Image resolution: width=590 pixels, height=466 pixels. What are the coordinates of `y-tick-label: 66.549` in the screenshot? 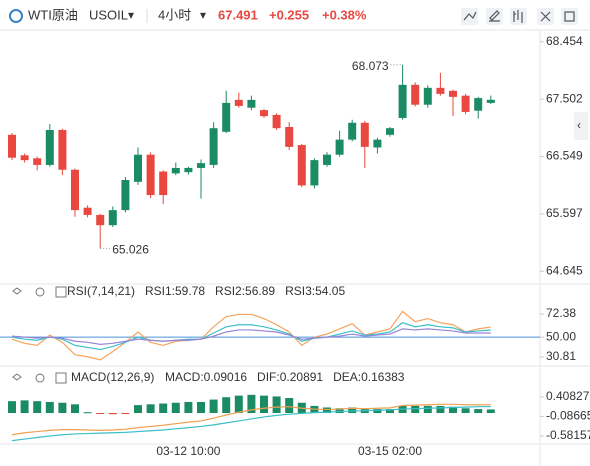 It's located at (564, 156).